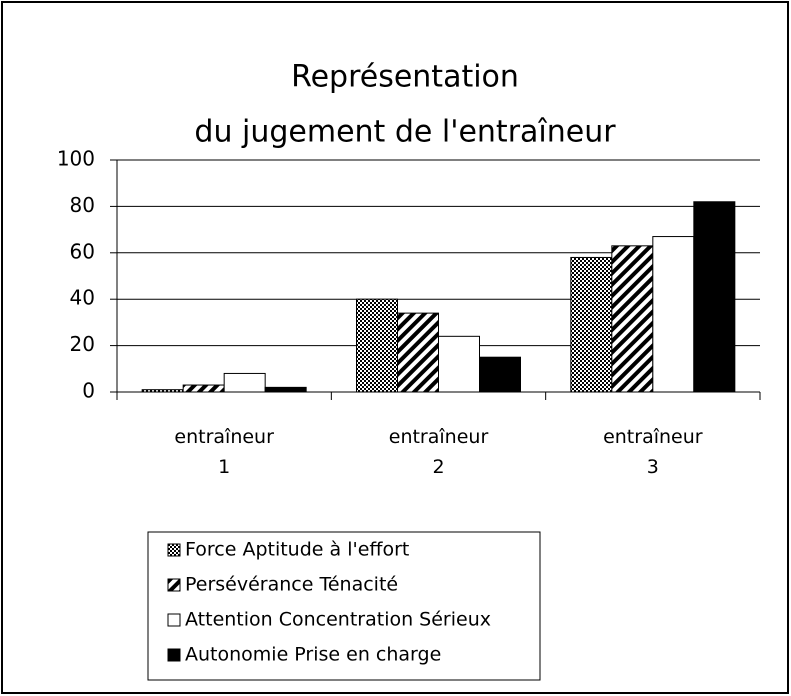 The height and width of the screenshot is (696, 791). What do you see at coordinates (82, 205) in the screenshot?
I see `y-tick-label: 80` at bounding box center [82, 205].